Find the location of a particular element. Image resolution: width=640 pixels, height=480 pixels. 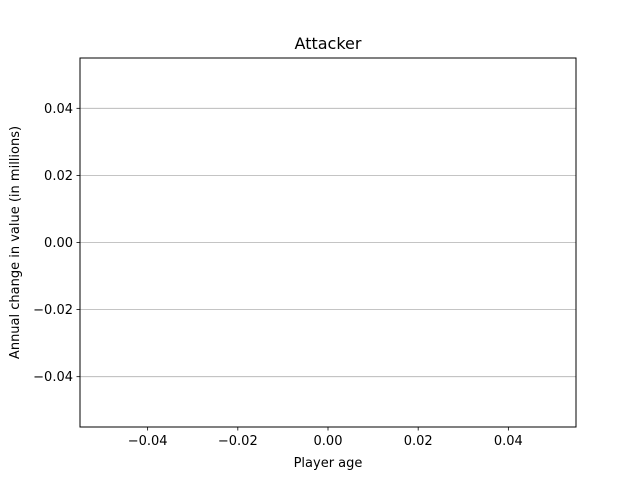

x-tick-label: 0.04 is located at coordinates (508, 441).